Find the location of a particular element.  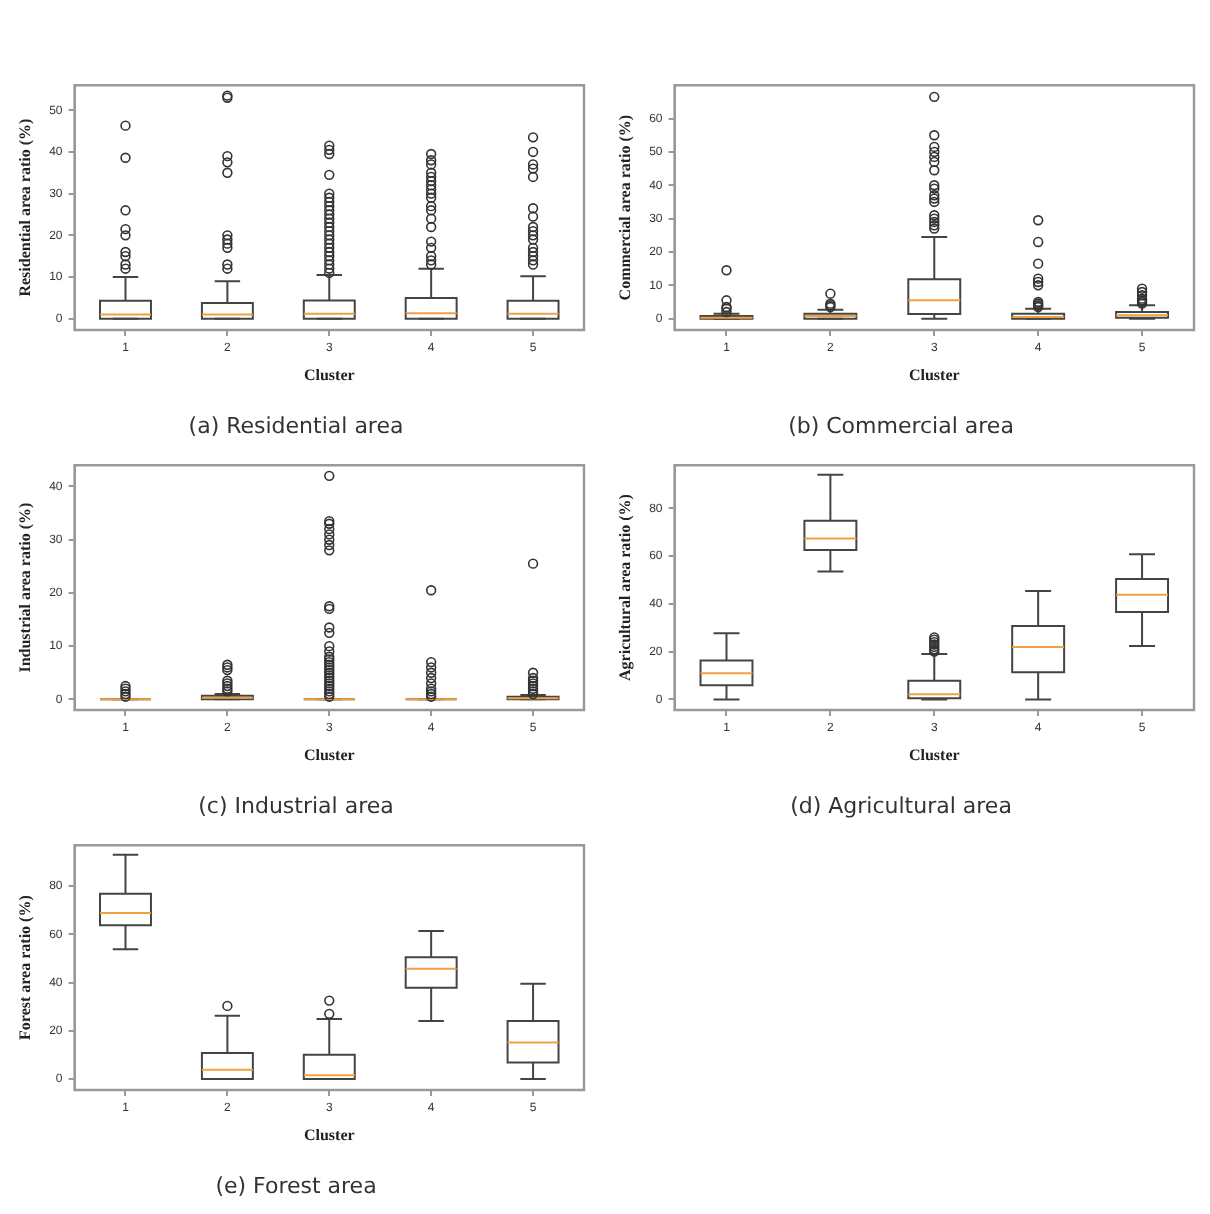

y-axis-title: Industrial area ratio (%) is located at coordinates (24, 587).